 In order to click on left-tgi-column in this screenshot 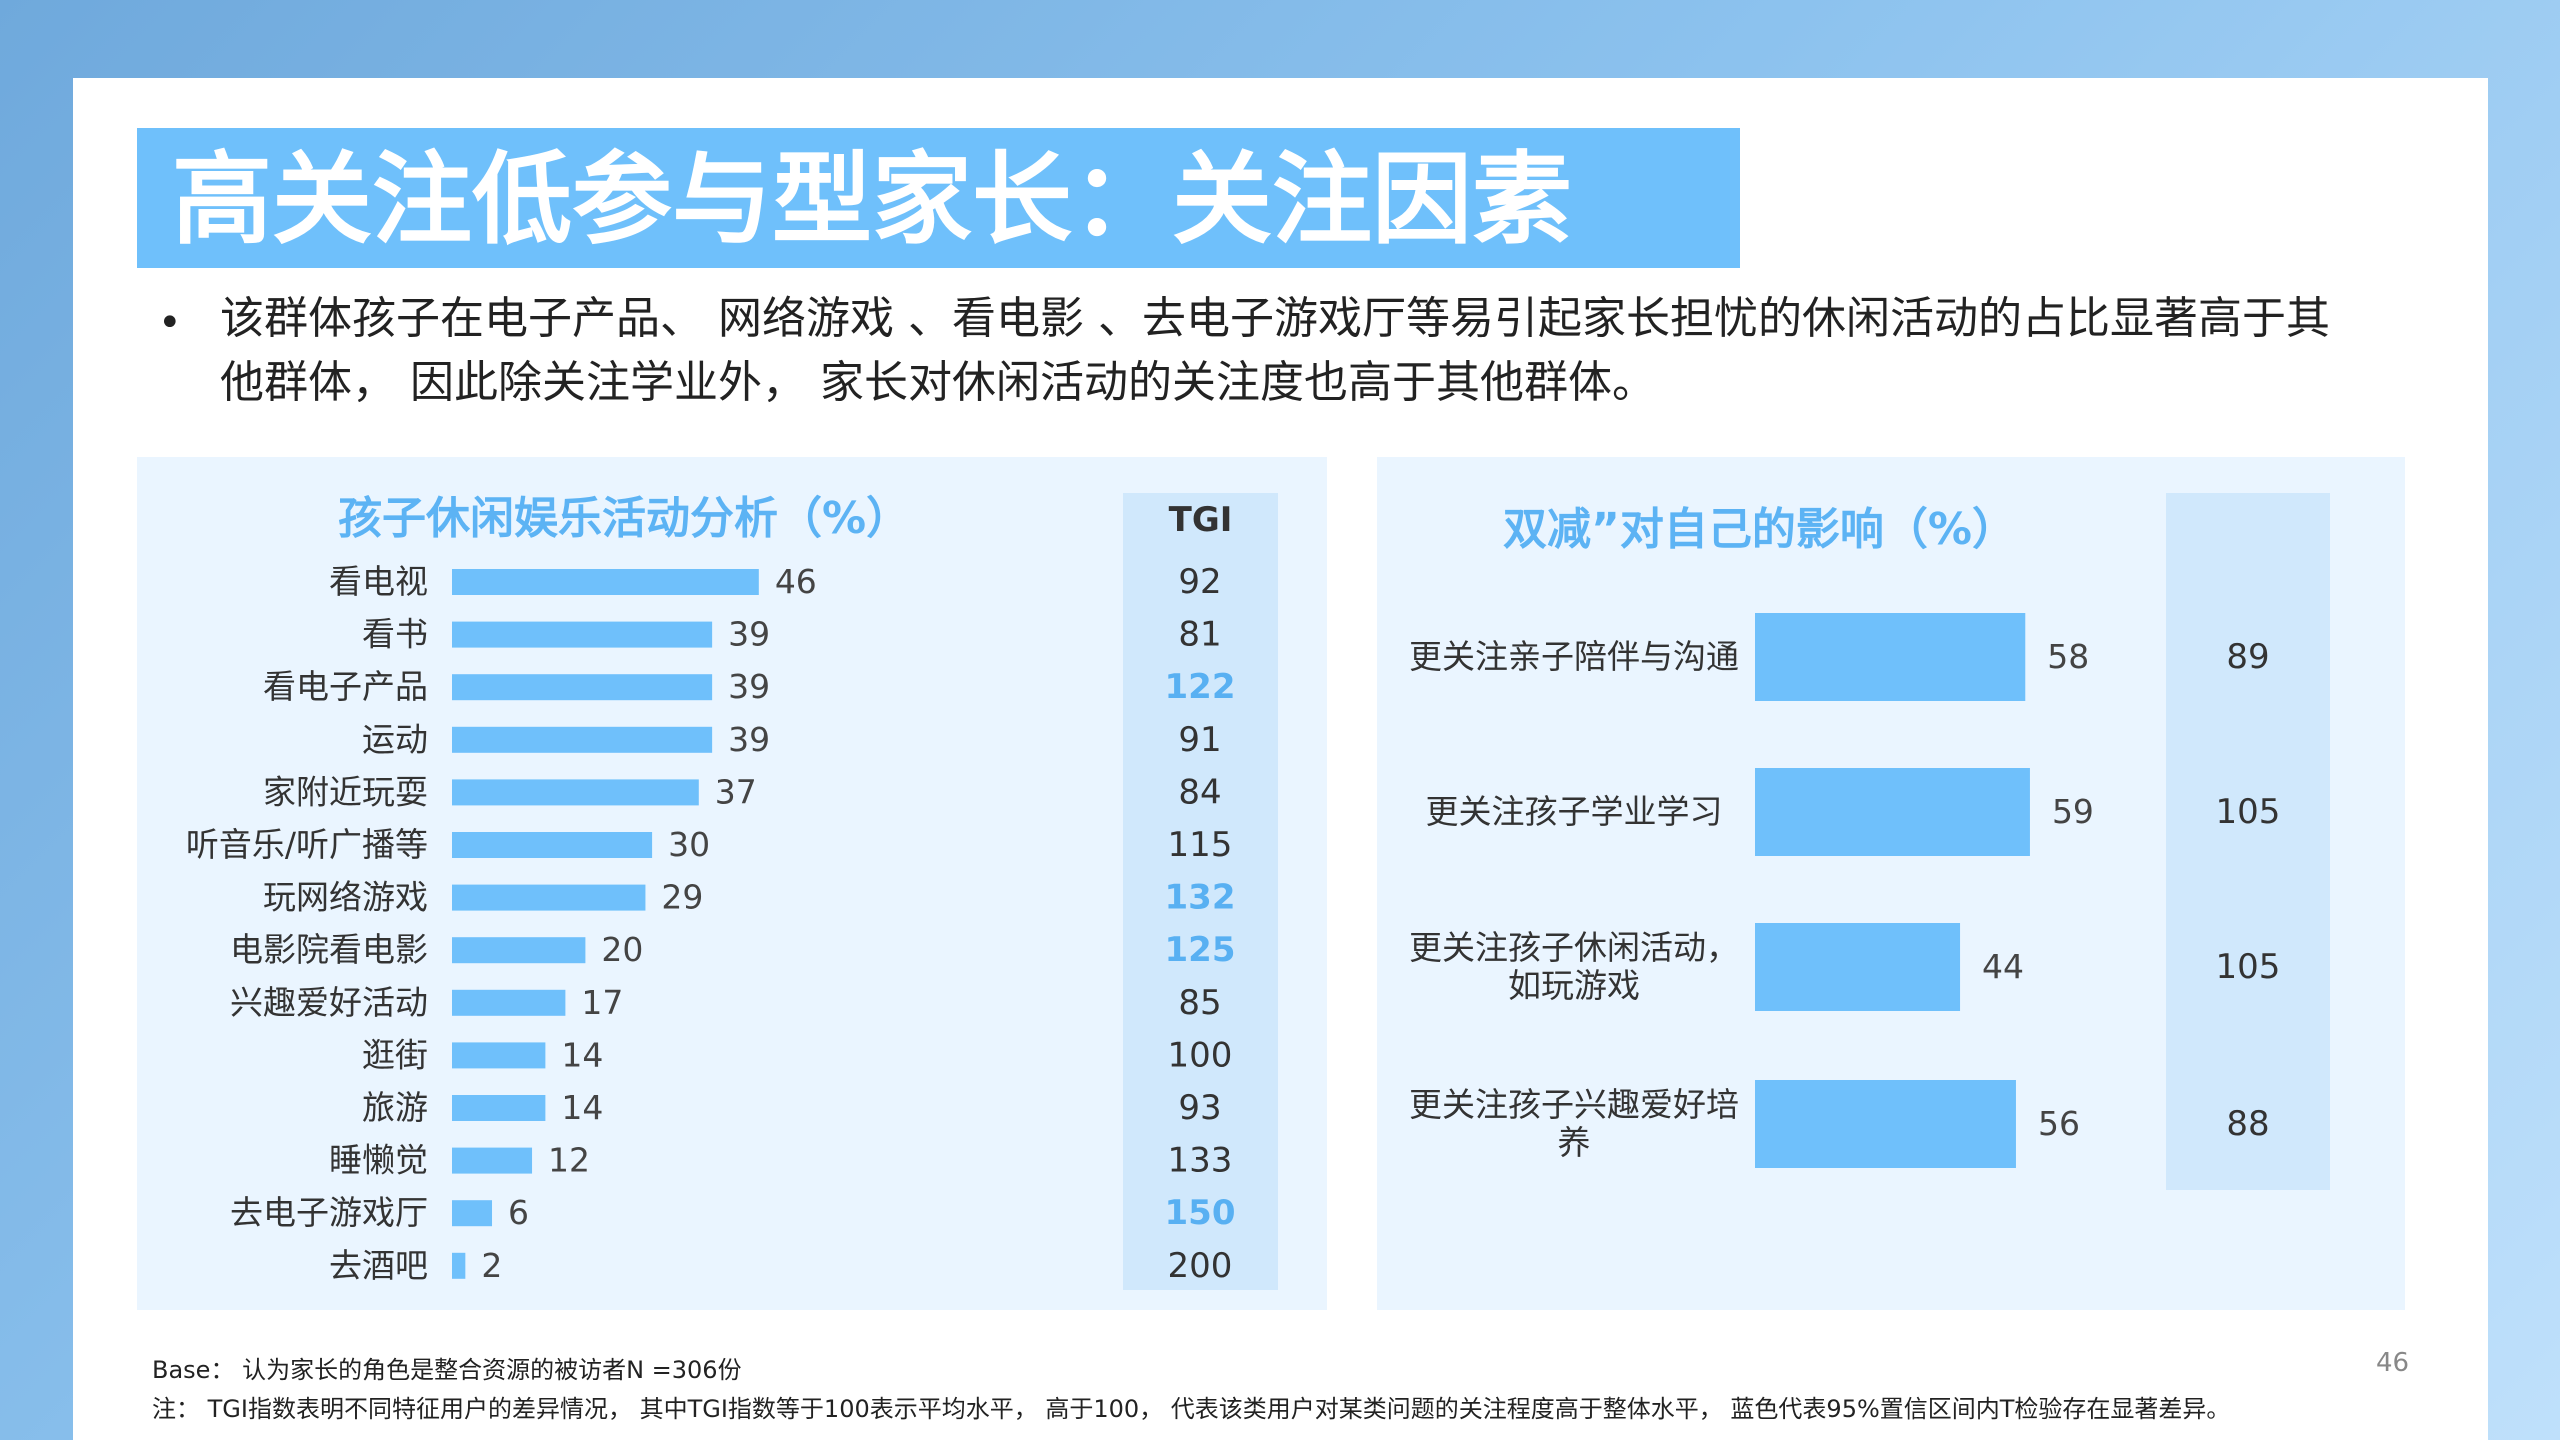, I will do `click(1200, 891)`.